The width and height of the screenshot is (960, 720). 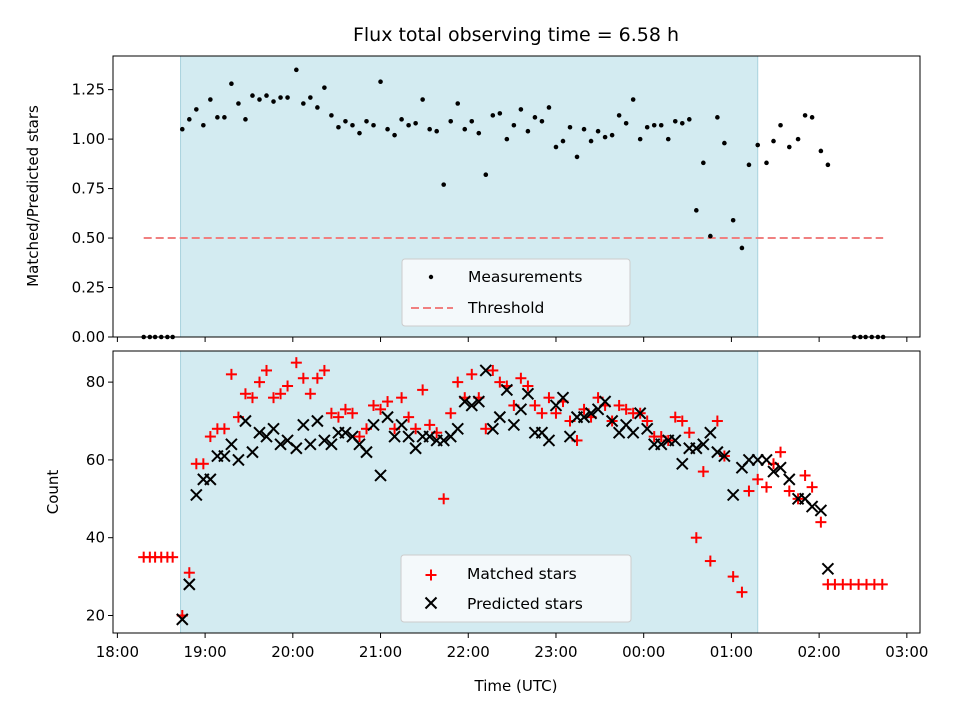 I want to click on top-x-ticks, so click(x=512, y=339).